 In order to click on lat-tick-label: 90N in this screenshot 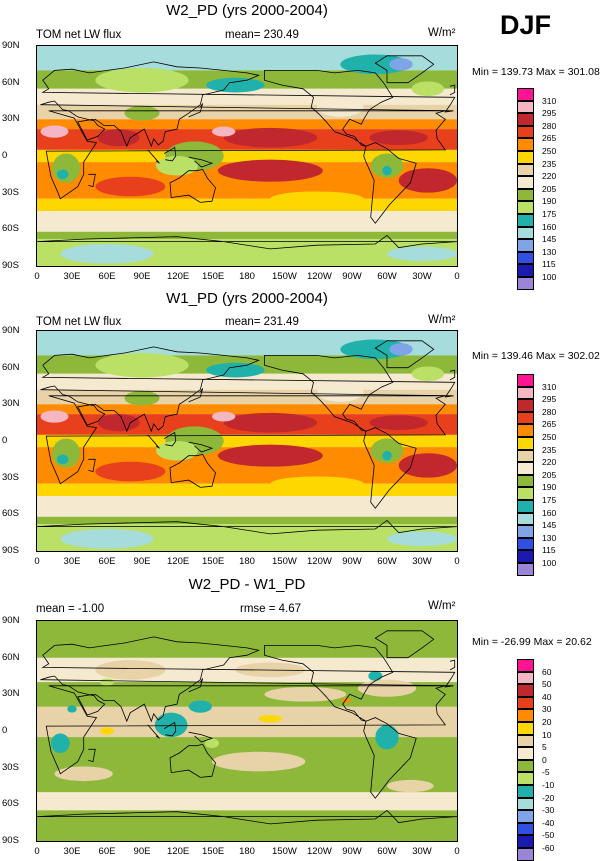, I will do `click(11, 330)`.